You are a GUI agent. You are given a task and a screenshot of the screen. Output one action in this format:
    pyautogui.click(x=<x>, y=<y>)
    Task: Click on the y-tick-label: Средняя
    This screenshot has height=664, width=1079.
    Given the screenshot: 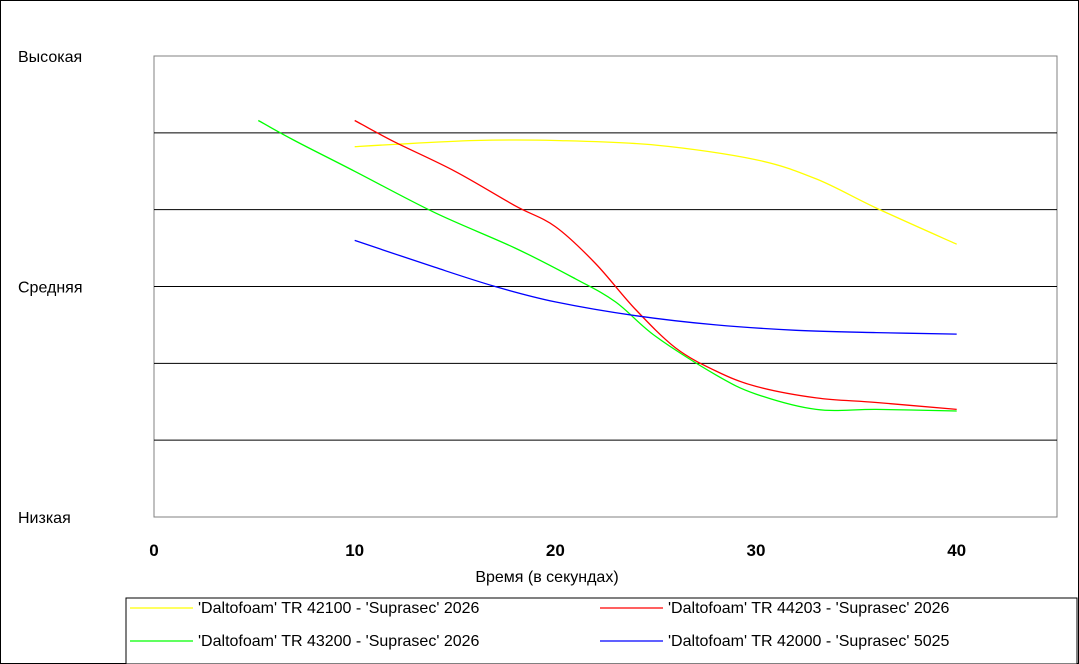 What is the action you would take?
    pyautogui.click(x=50, y=288)
    